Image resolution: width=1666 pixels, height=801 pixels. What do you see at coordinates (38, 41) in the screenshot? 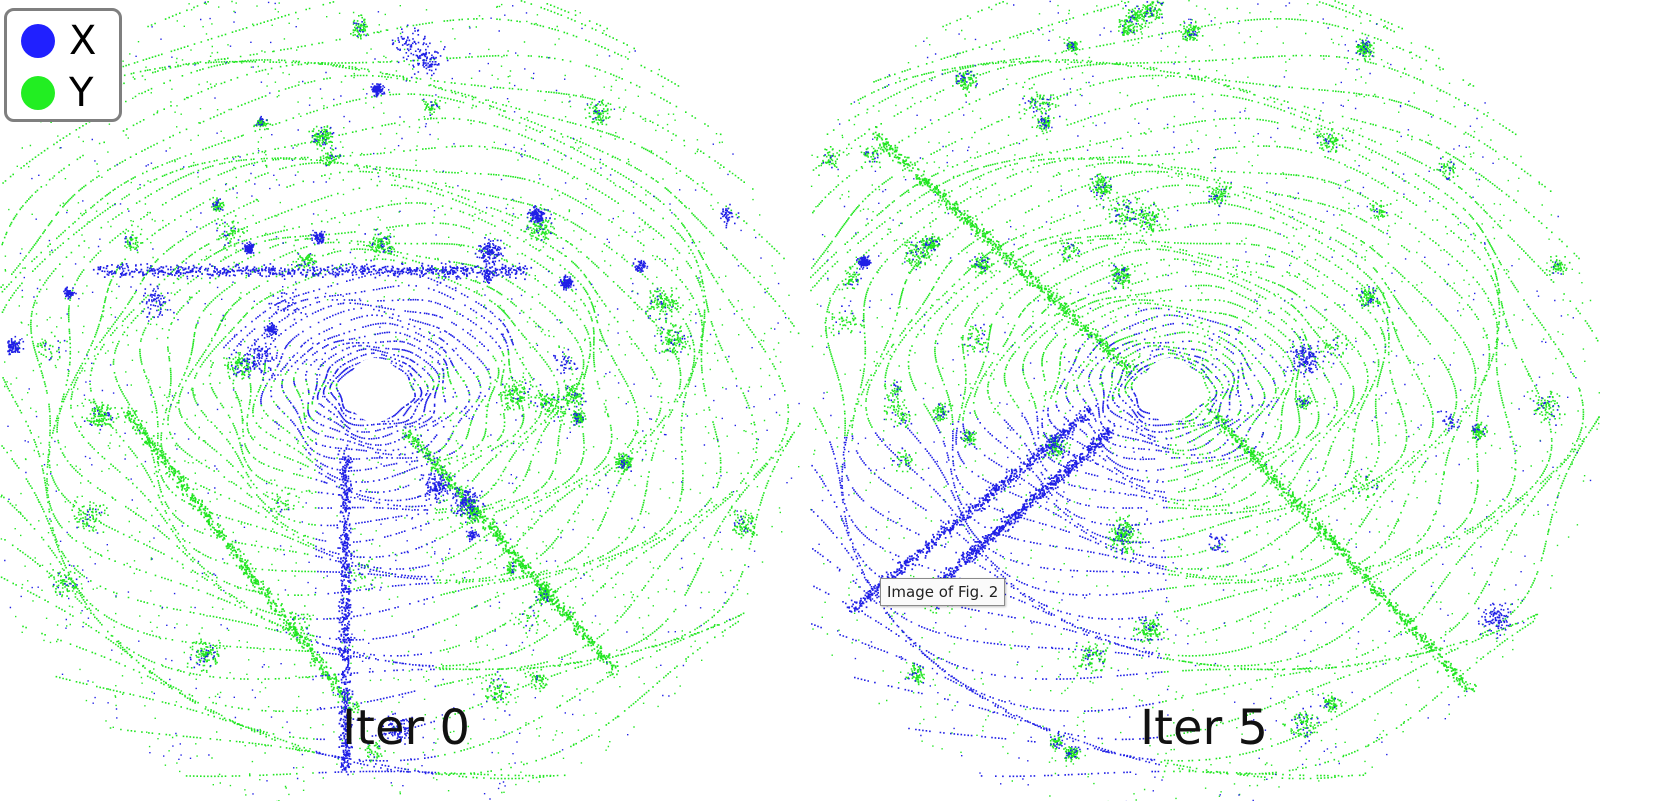
I see `legend-dot-x` at bounding box center [38, 41].